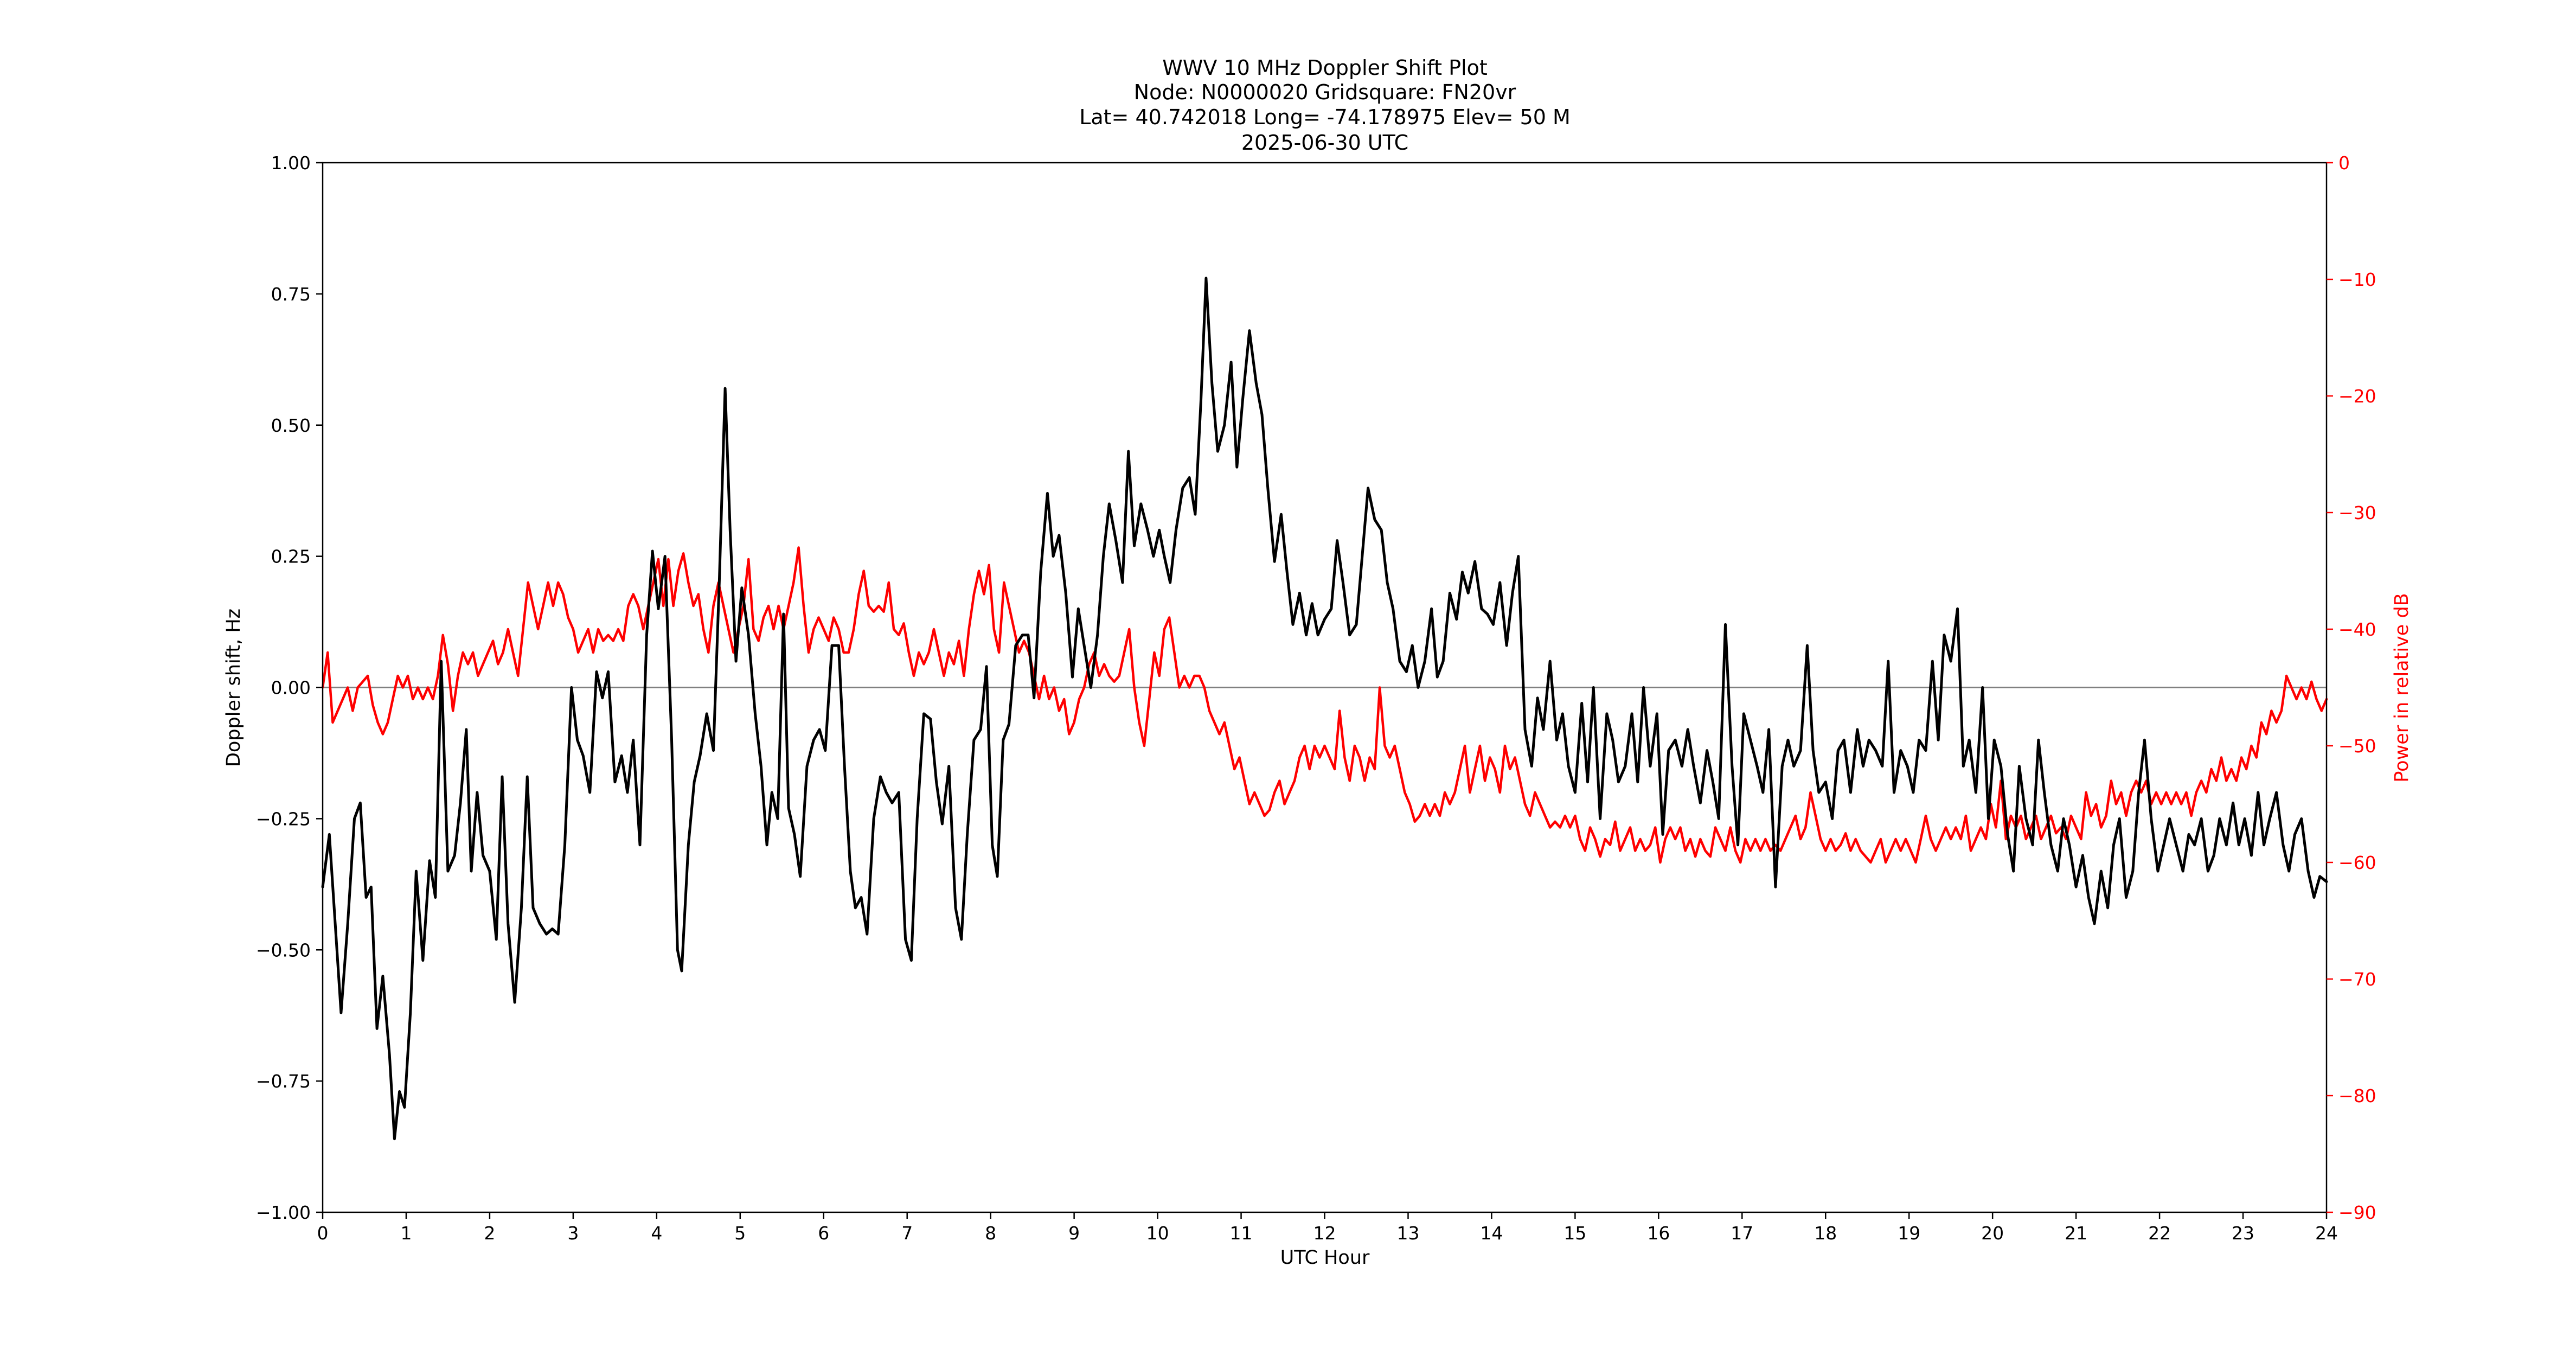 Image resolution: width=2576 pixels, height=1356 pixels. I want to click on y-tick-label: 0.75, so click(291, 294).